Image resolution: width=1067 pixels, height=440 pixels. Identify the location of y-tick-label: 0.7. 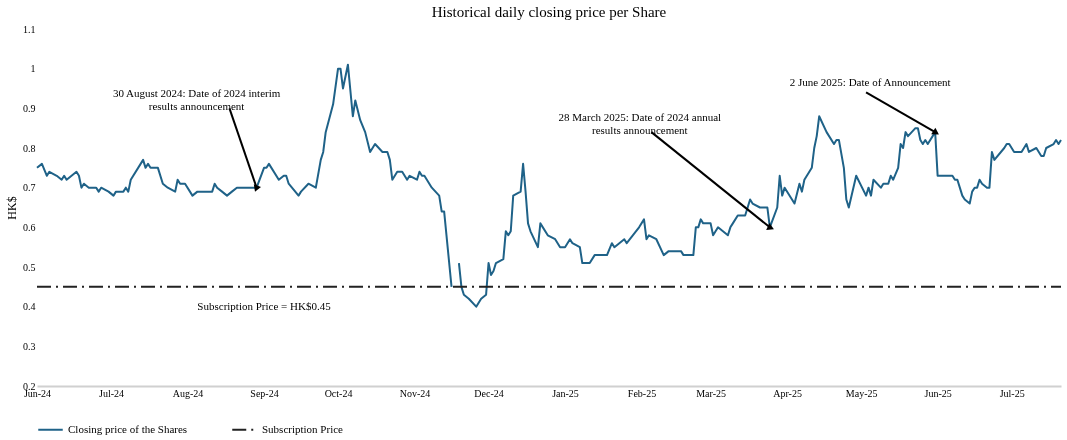
(29, 188).